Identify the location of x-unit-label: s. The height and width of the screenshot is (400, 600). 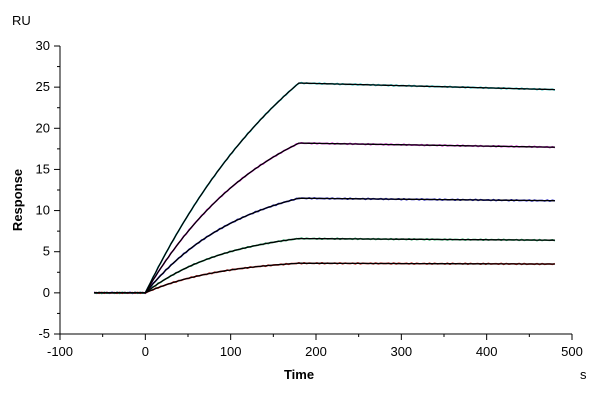
(583, 374).